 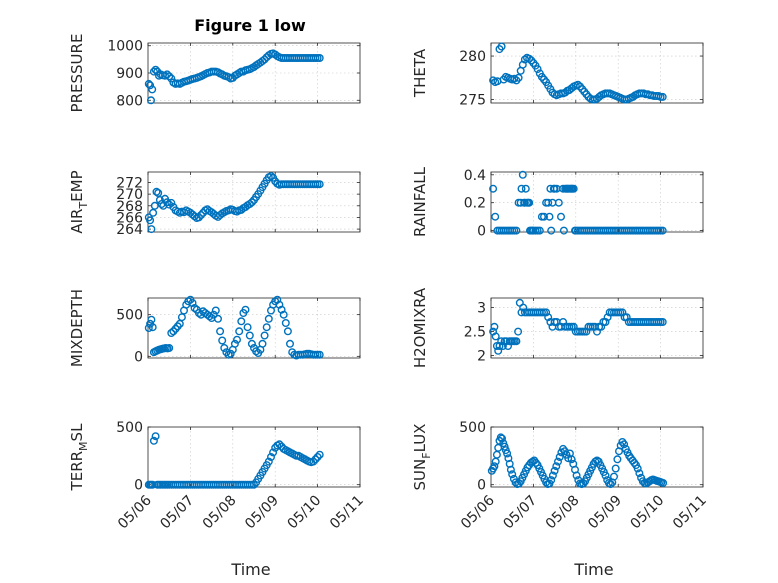 What do you see at coordinates (420, 73) in the screenshot?
I see `y-axis-label: THETA` at bounding box center [420, 73].